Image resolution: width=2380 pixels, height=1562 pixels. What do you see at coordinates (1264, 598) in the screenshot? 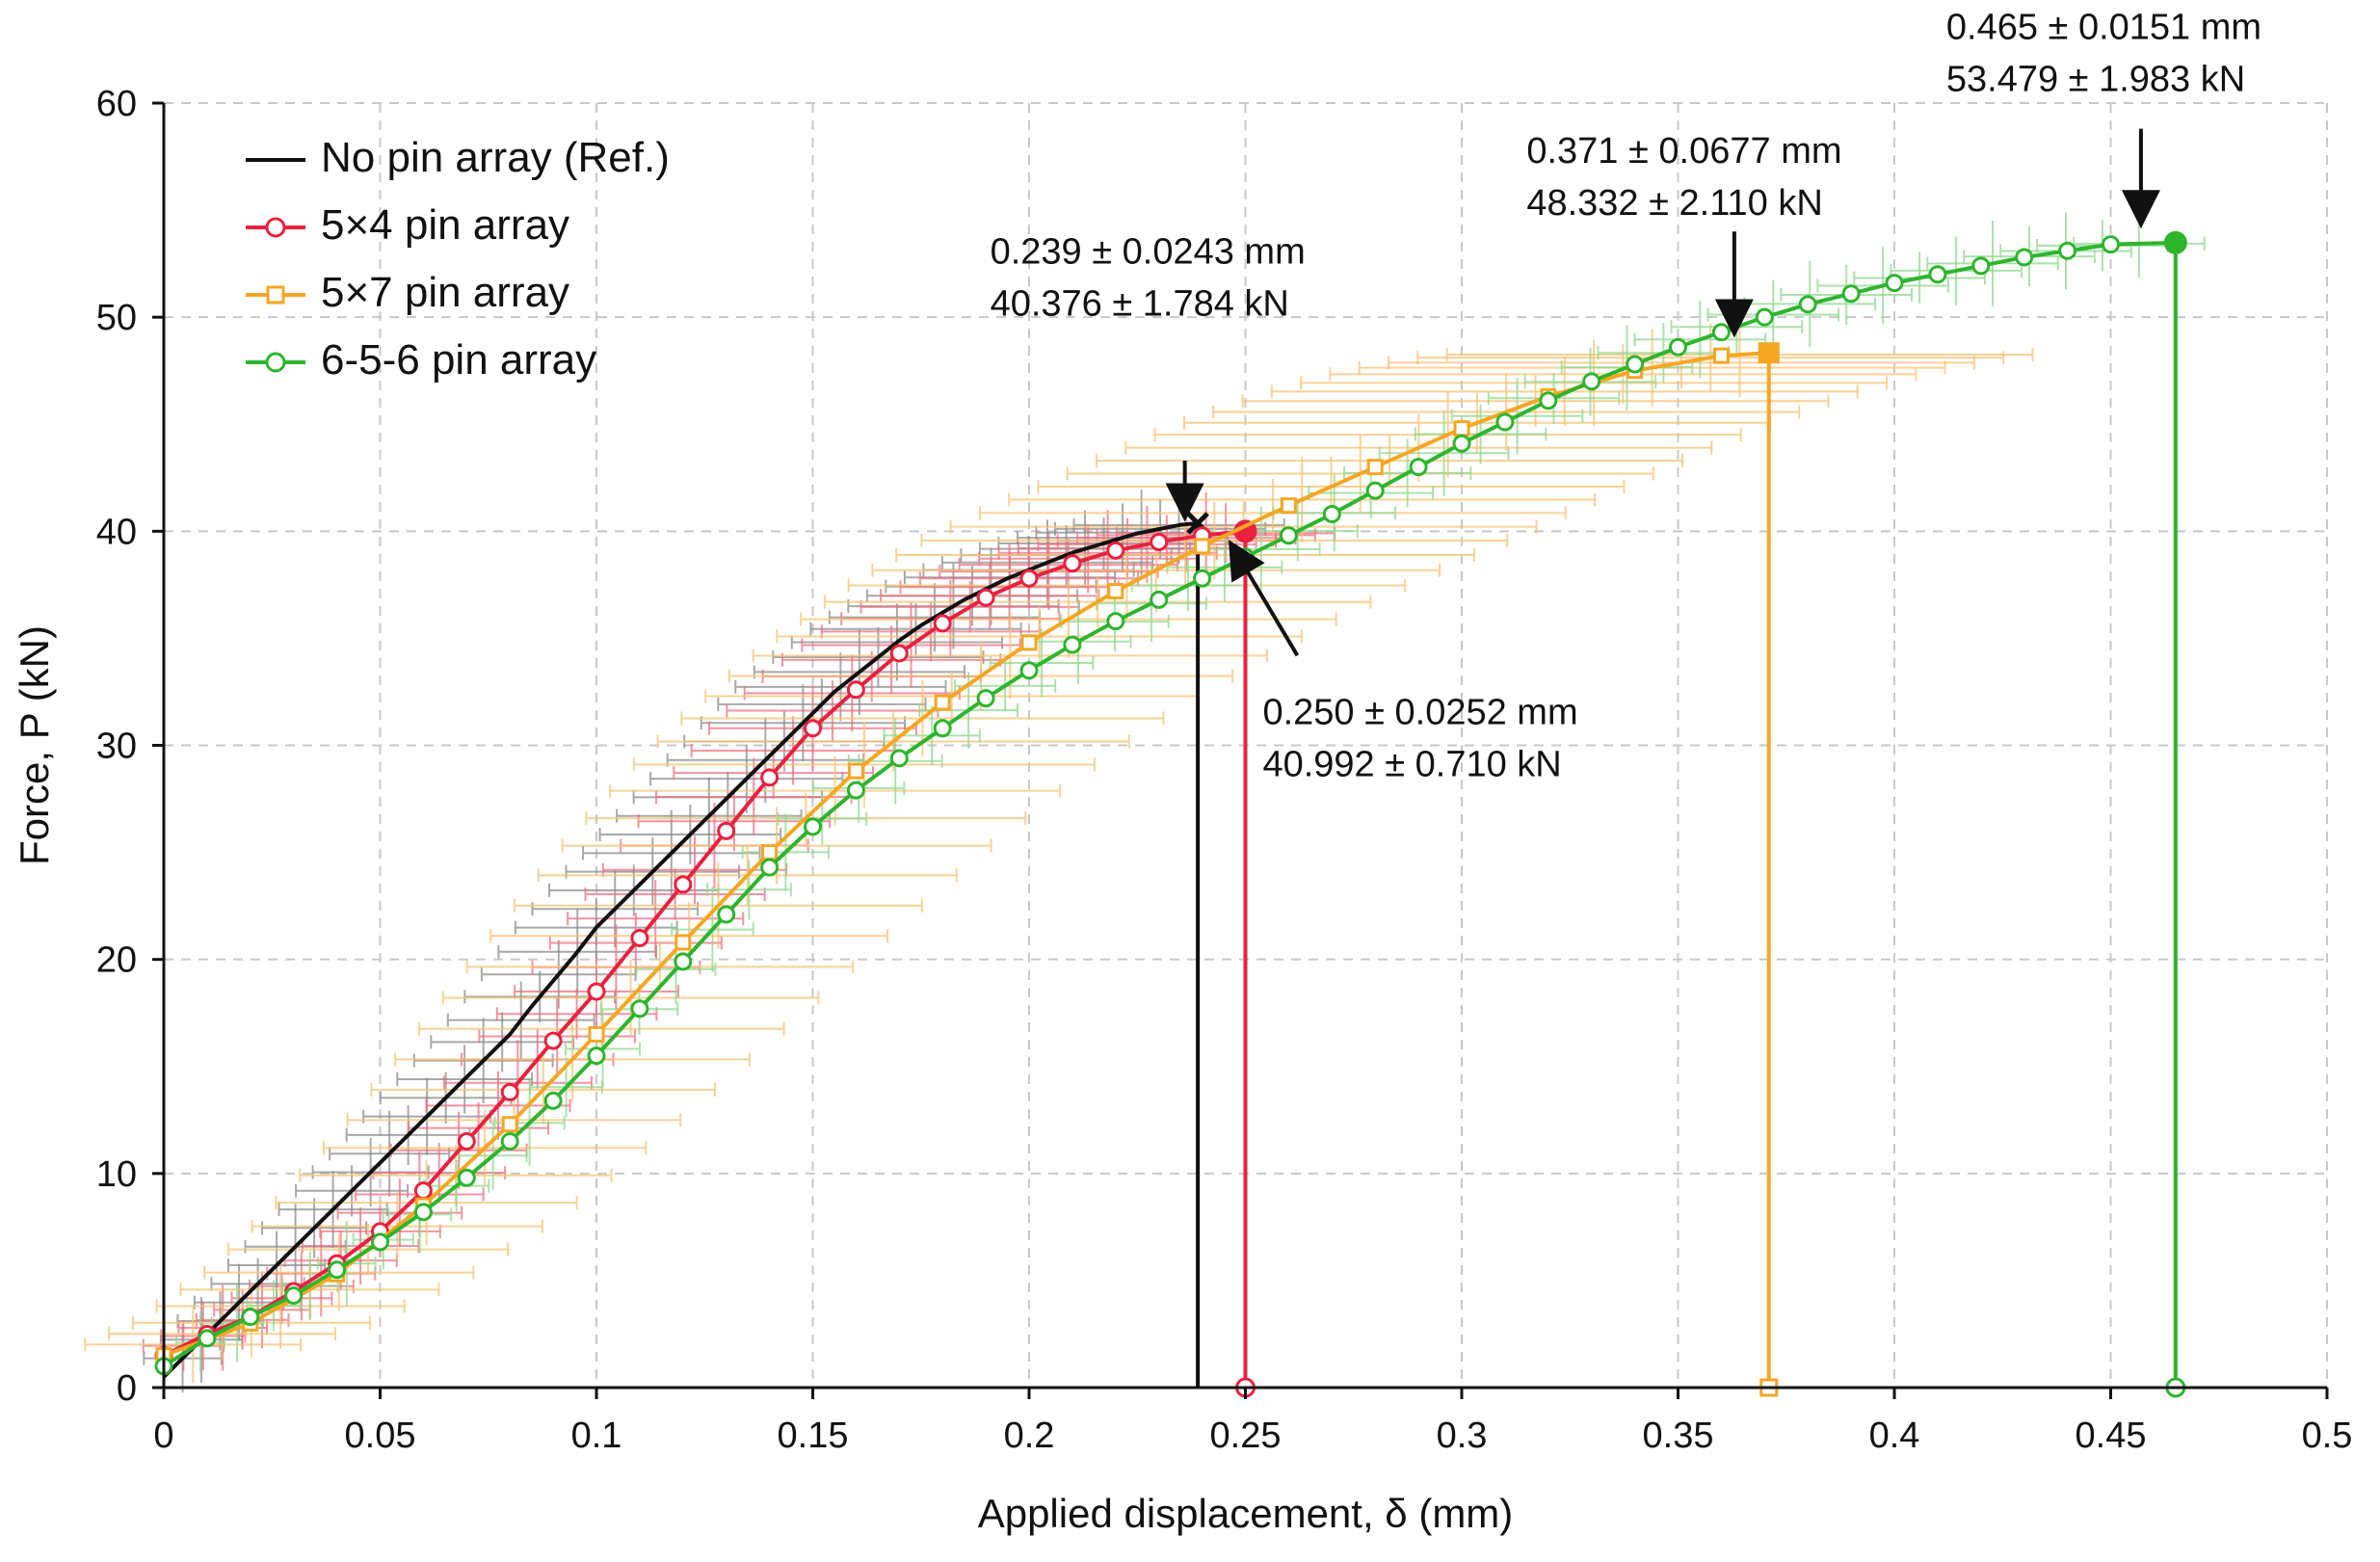
I see `annotation-arrow` at bounding box center [1264, 598].